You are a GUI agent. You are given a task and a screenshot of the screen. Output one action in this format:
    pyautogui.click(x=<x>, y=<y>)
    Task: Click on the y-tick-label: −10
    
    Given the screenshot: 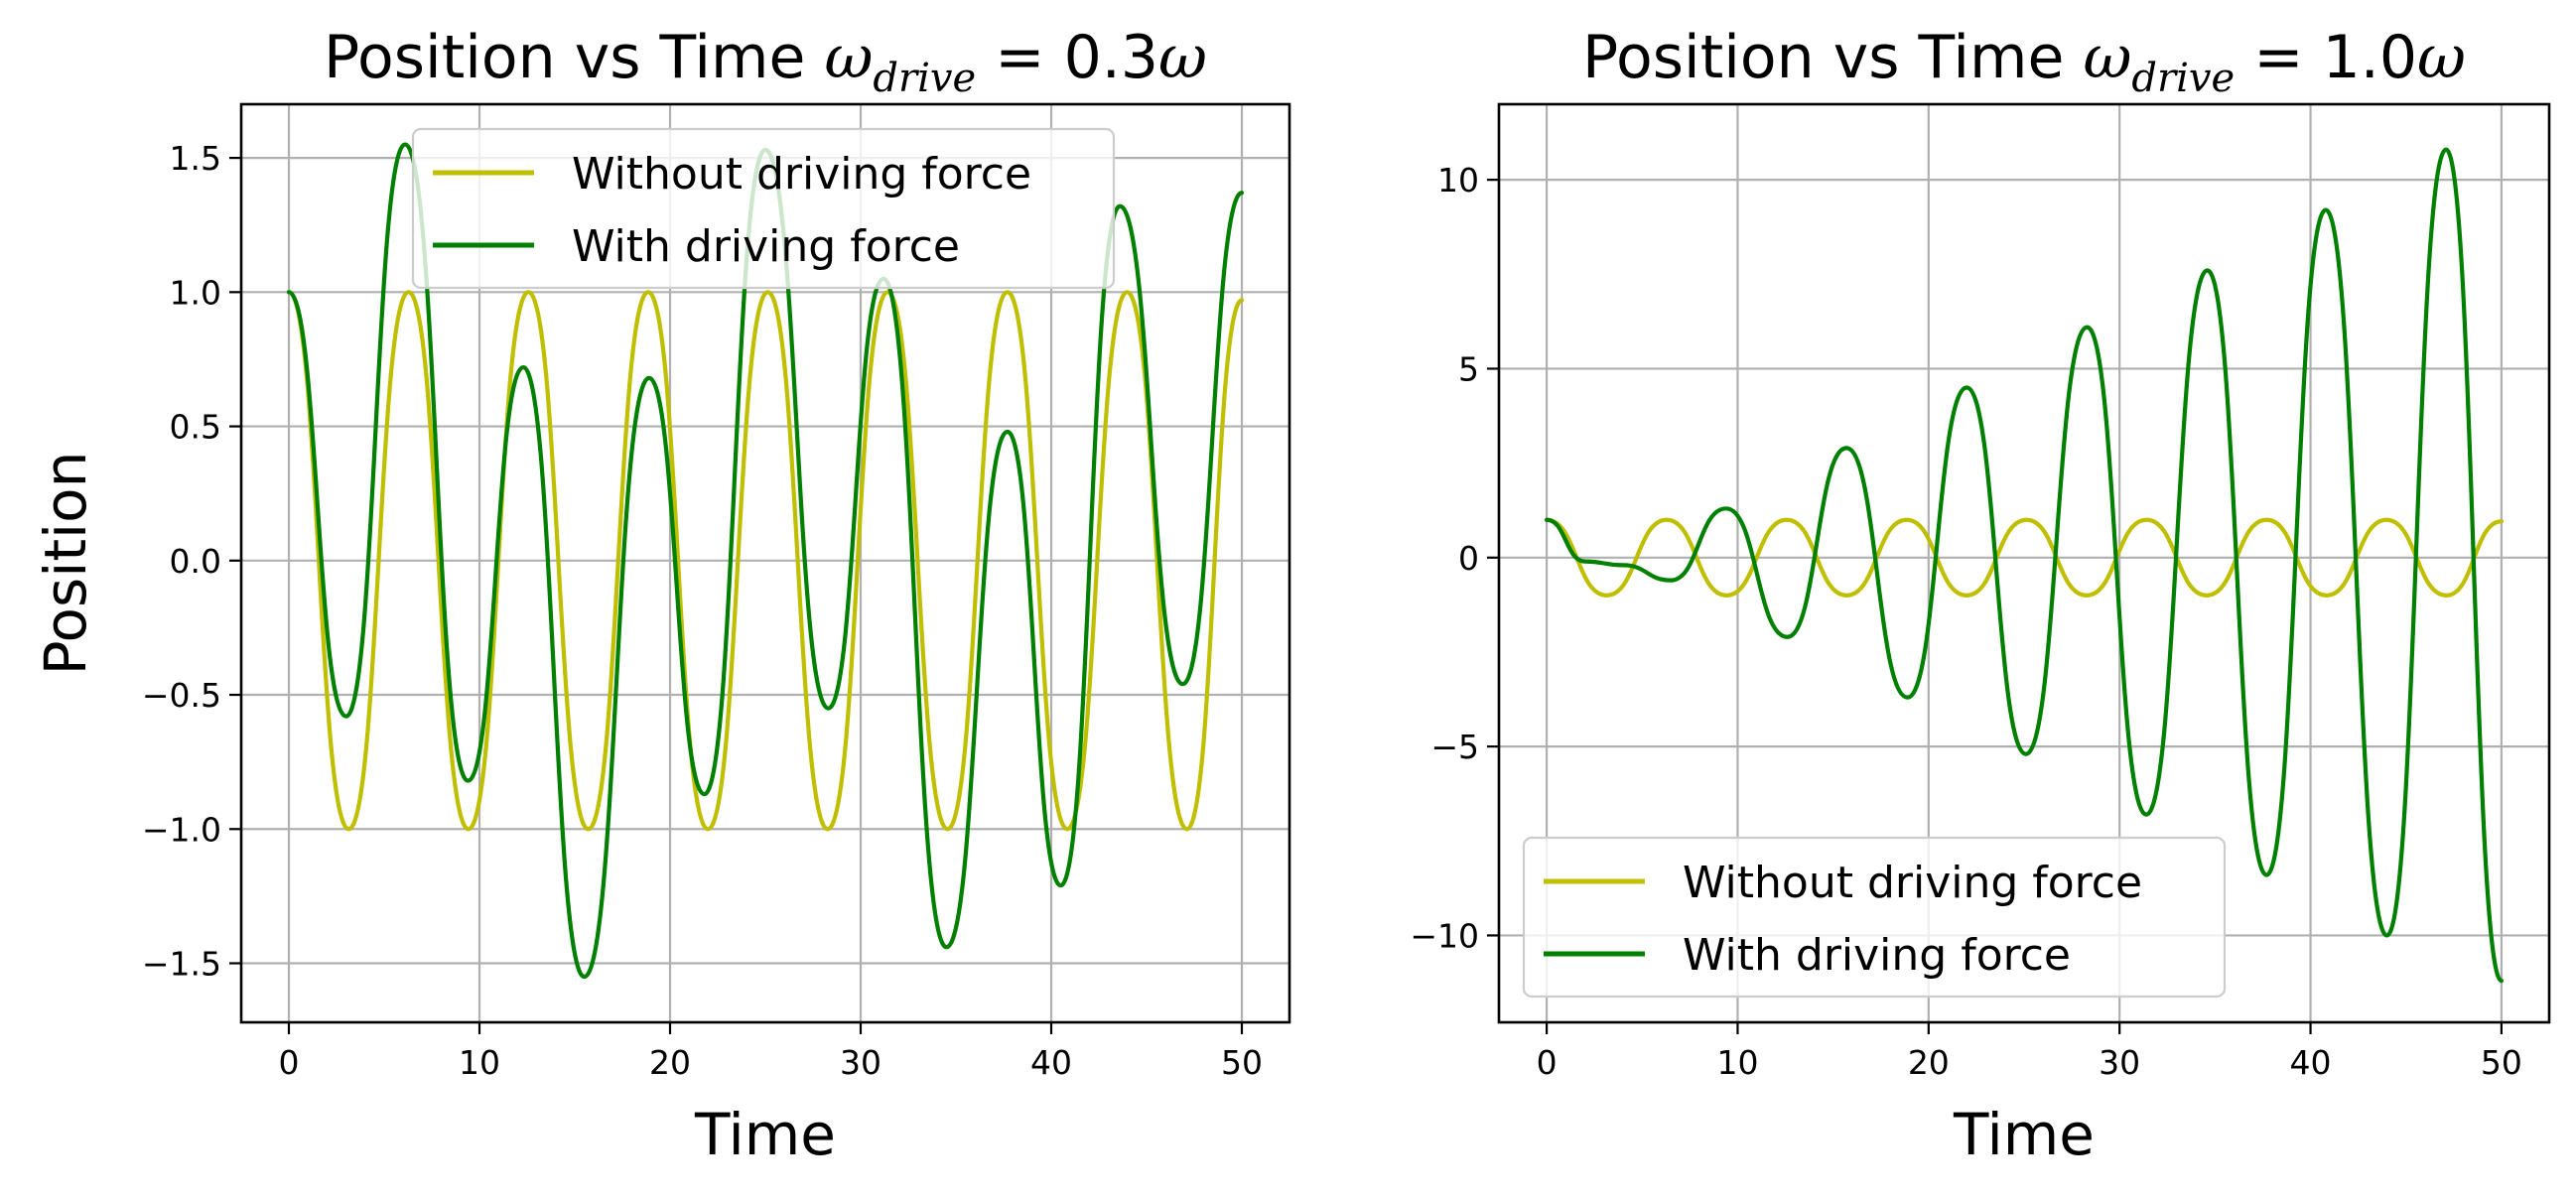 What is the action you would take?
    pyautogui.click(x=1444, y=935)
    